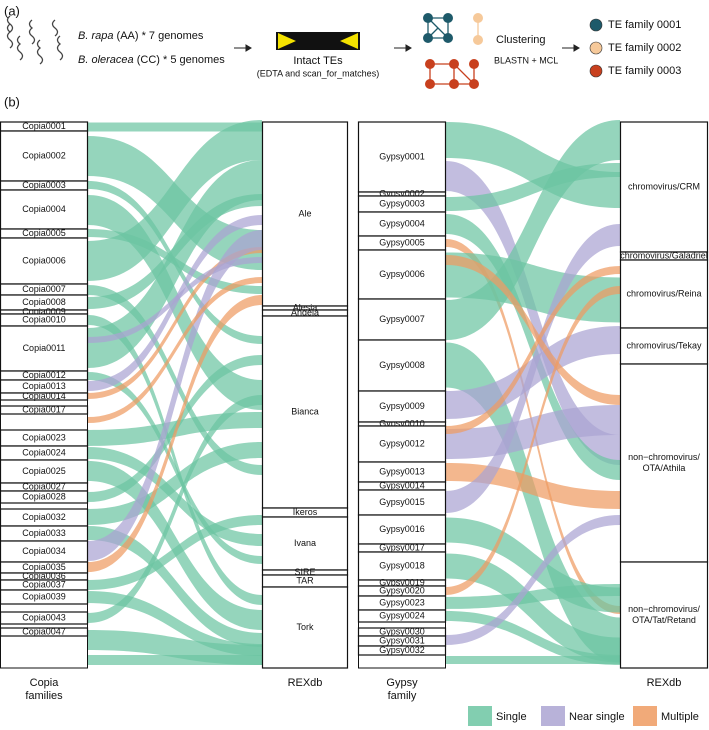 This screenshot has width=709, height=730. I want to click on node-label: Copia0009, so click(44, 311).